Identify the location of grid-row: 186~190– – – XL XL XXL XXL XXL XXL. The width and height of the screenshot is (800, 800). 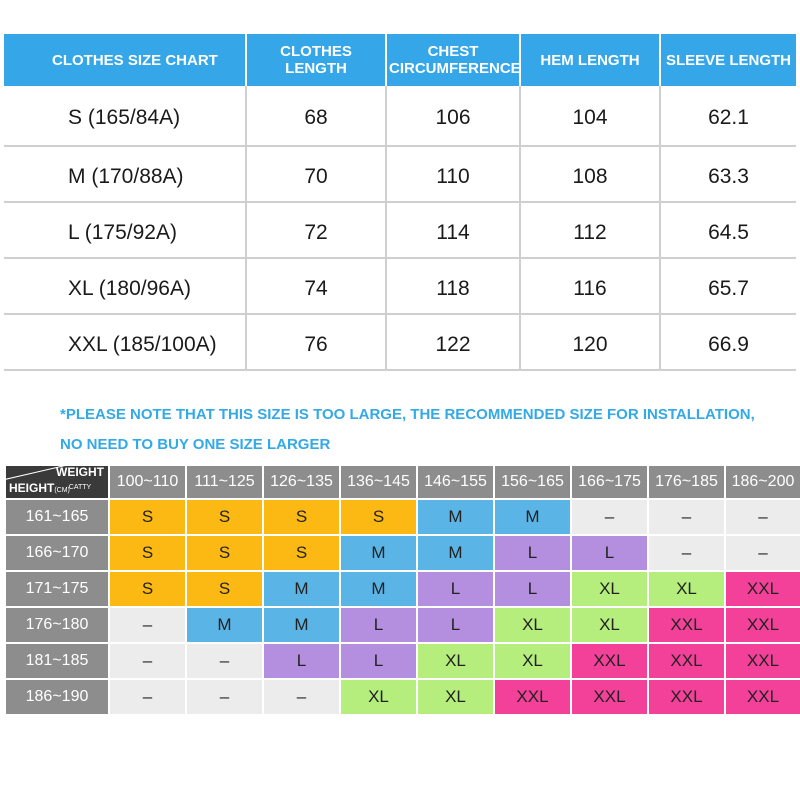
(402, 697).